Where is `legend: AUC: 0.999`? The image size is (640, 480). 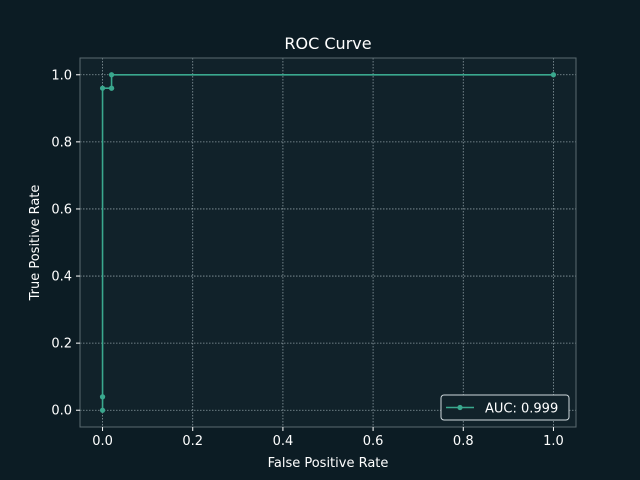 legend: AUC: 0.999 is located at coordinates (505, 407).